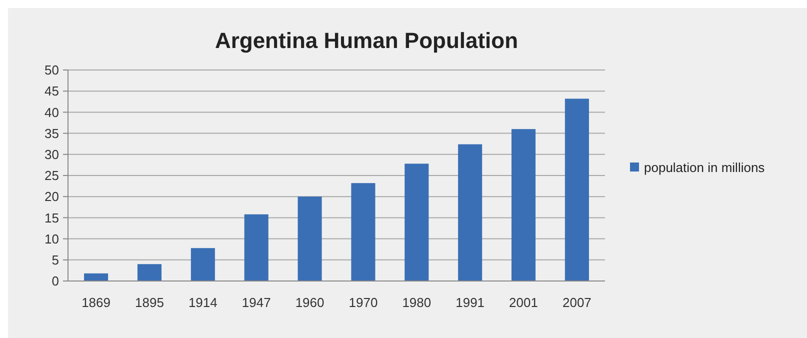  What do you see at coordinates (55, 281) in the screenshot?
I see `y-tick-label: 0` at bounding box center [55, 281].